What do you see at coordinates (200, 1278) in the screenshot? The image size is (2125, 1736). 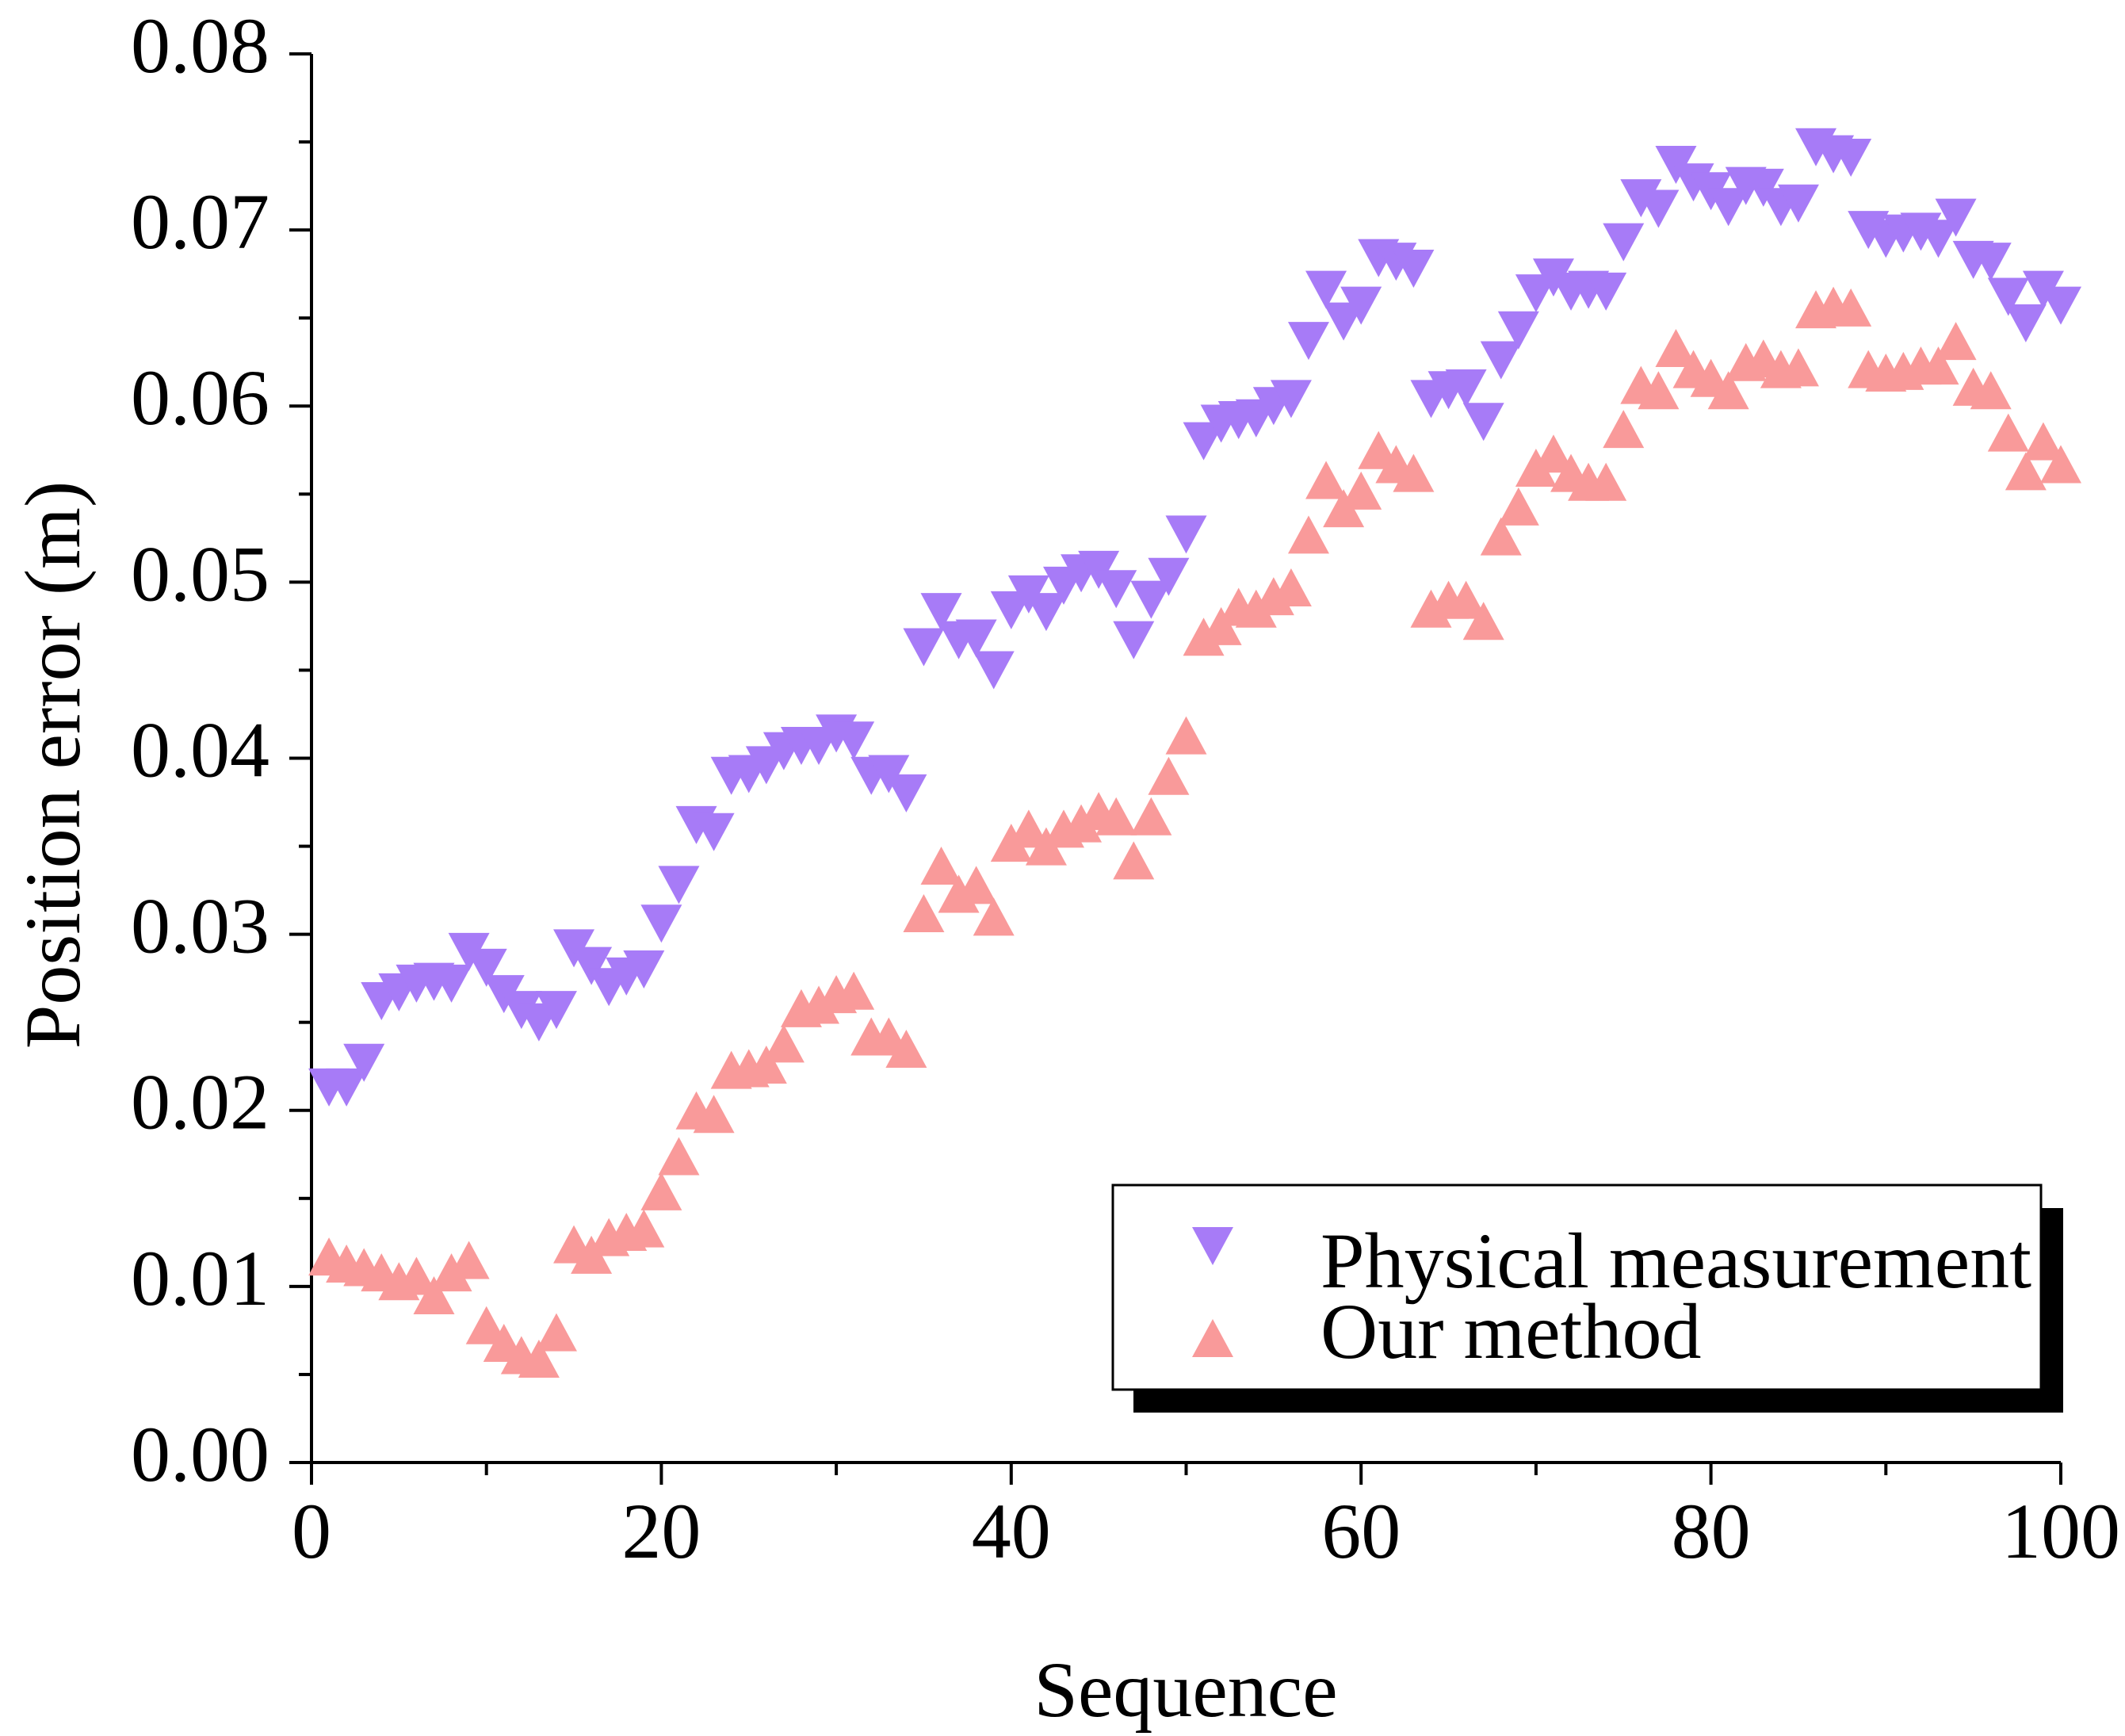 I see `y-tick-label: 0.01` at bounding box center [200, 1278].